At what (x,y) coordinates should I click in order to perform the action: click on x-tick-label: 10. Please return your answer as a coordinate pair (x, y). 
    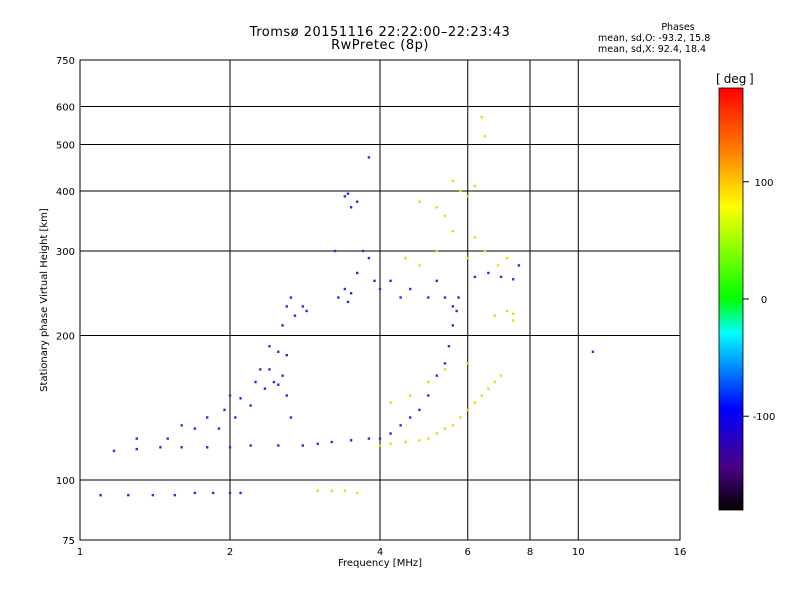
    Looking at the image, I should click on (578, 552).